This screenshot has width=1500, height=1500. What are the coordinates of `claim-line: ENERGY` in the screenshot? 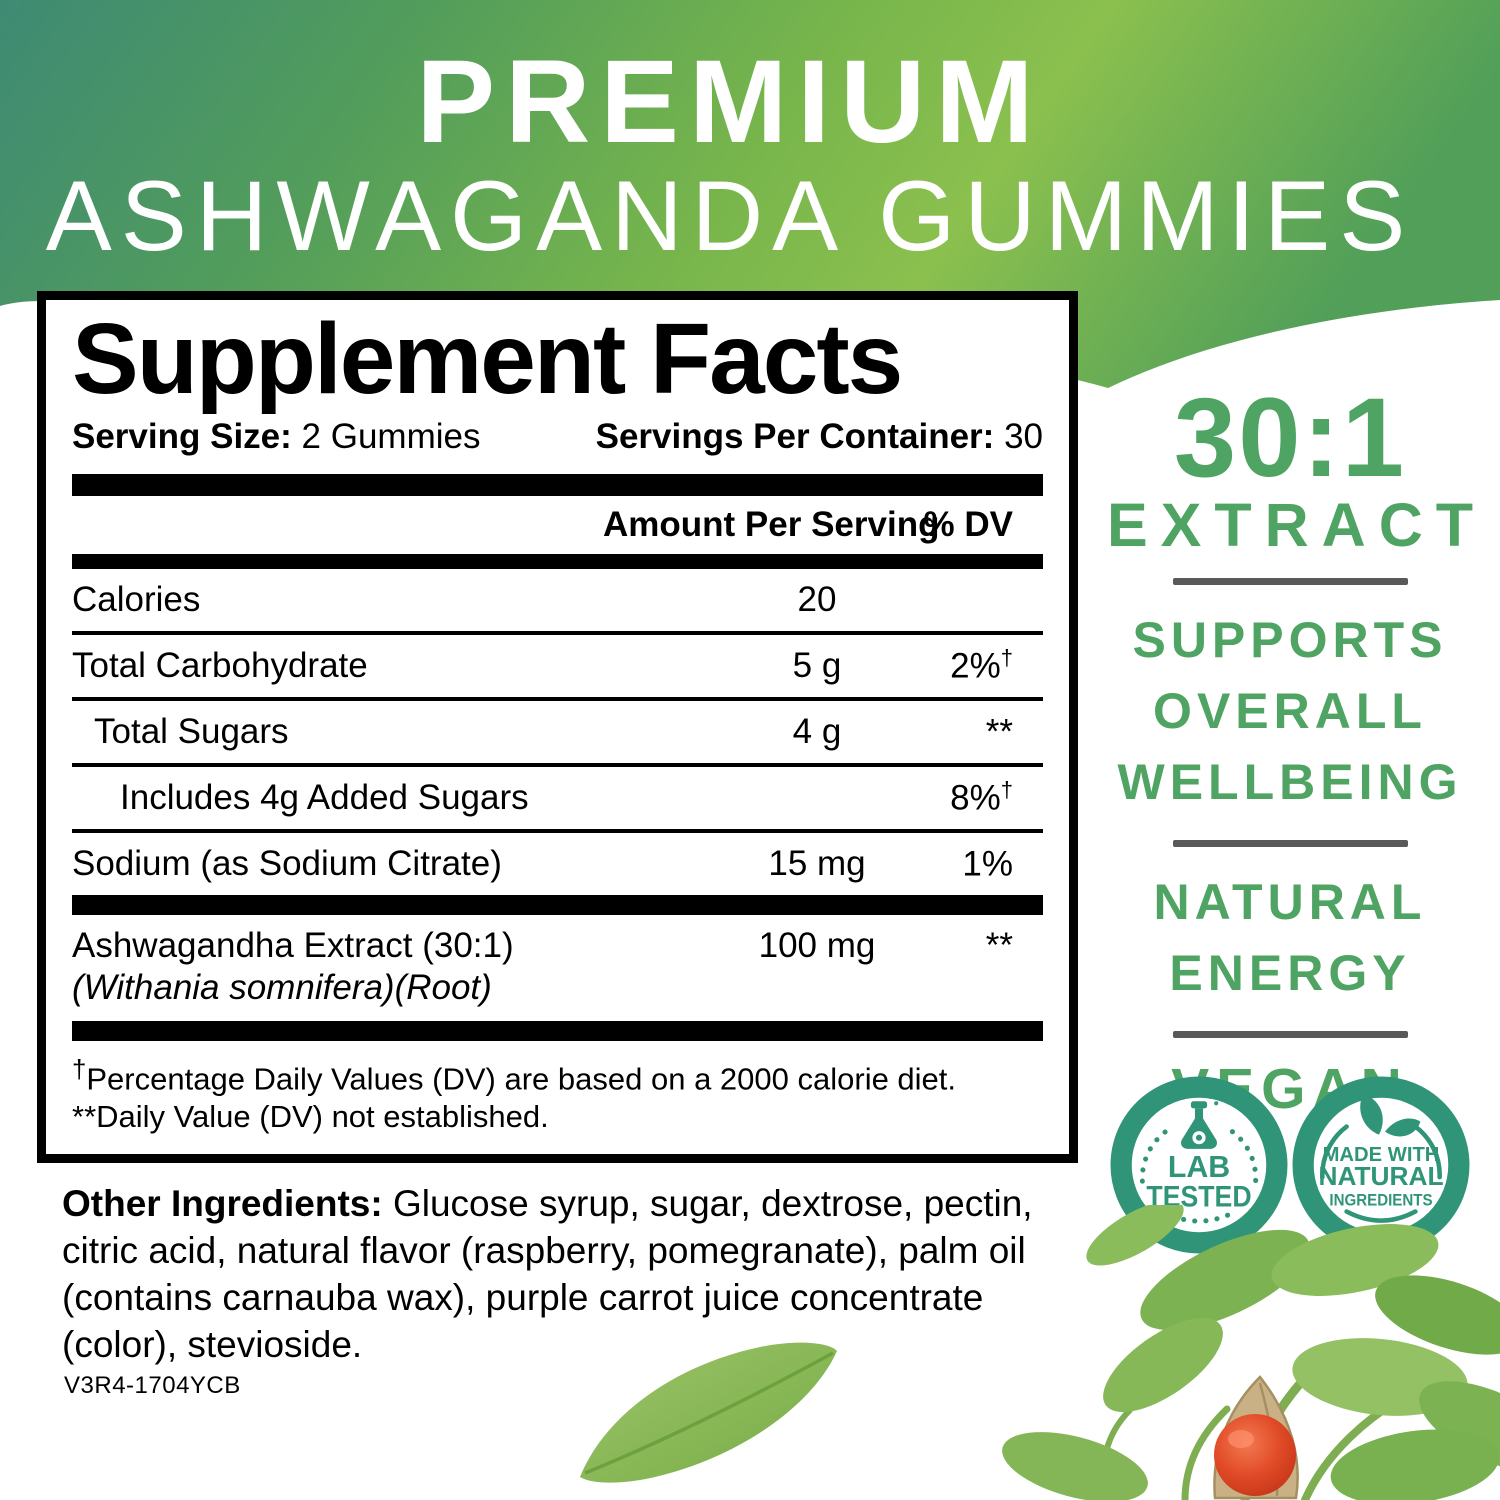 It's located at (1290, 973).